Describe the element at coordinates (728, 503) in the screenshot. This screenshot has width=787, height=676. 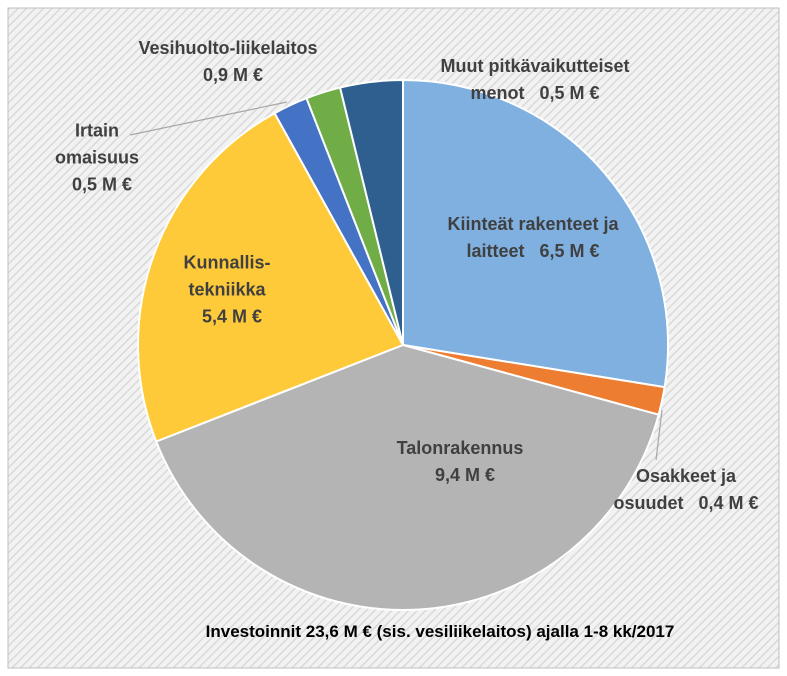
I see `value-label: 0,4 M €` at that location.